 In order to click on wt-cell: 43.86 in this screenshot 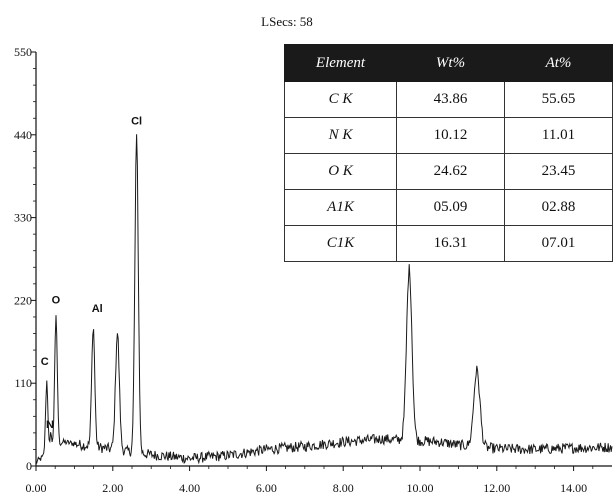, I will do `click(450, 99)`.